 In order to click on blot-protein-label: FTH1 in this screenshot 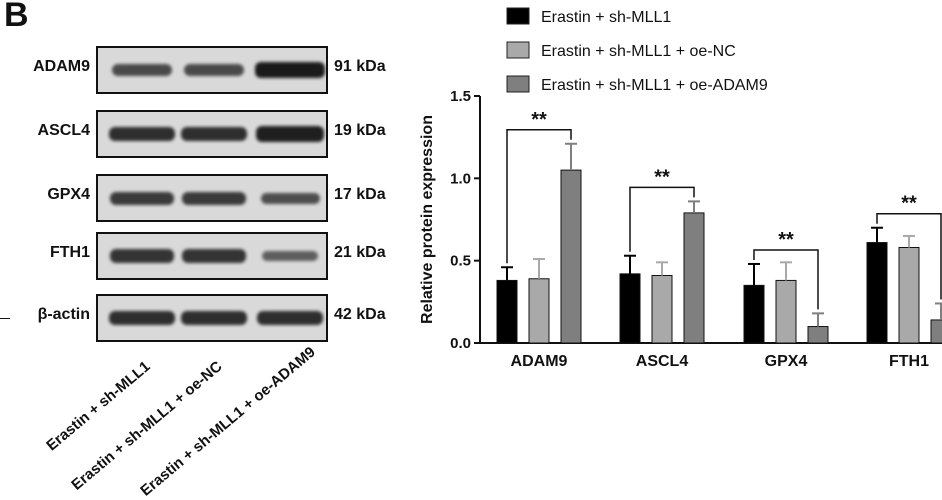, I will do `click(70, 252)`.